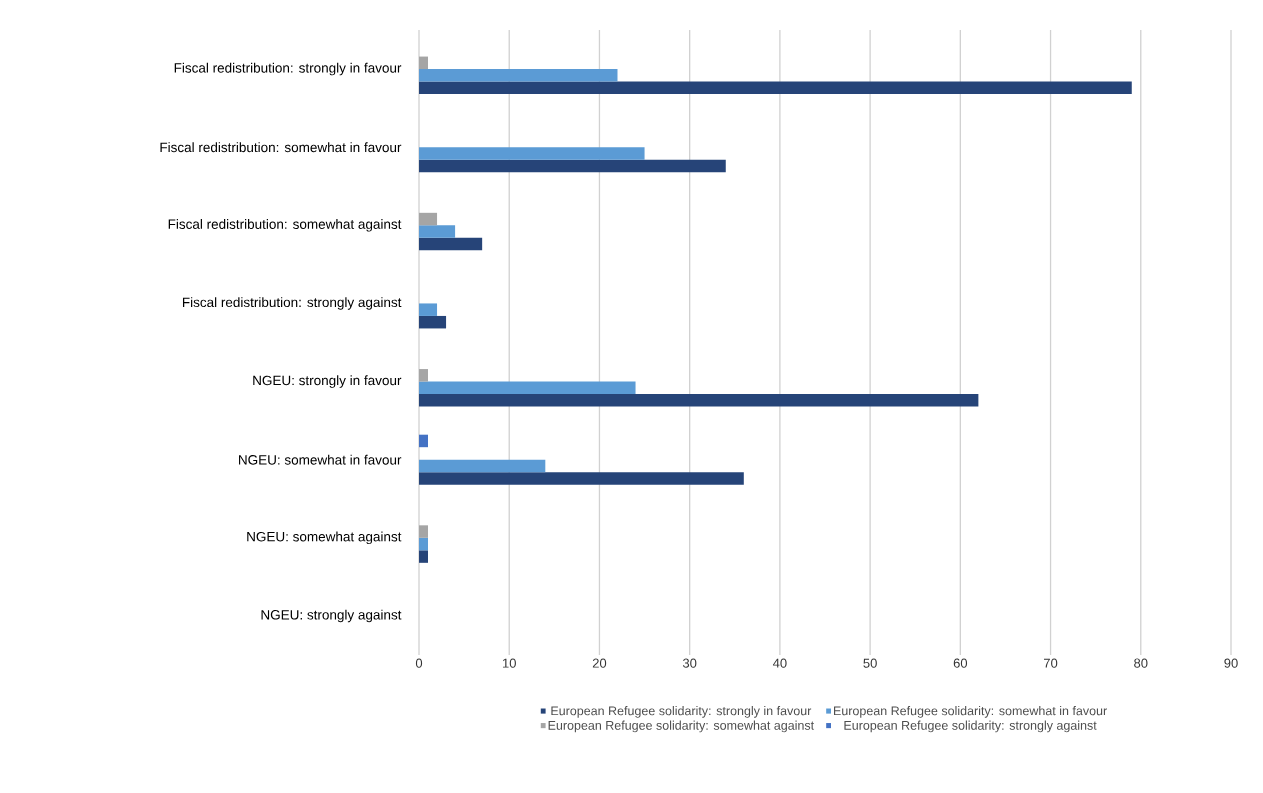 Image resolution: width=1263 pixels, height=793 pixels. Describe the element at coordinates (689, 663) in the screenshot. I see `x-tick-label: 30` at that location.